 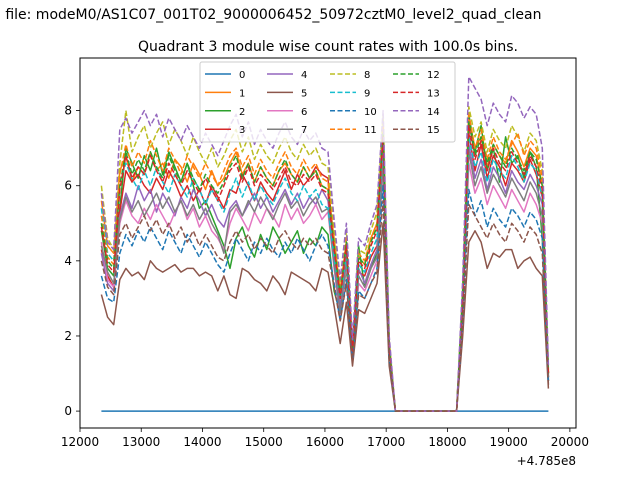 I want to click on y-axis: 0 2 4 6 8, so click(x=72, y=261).